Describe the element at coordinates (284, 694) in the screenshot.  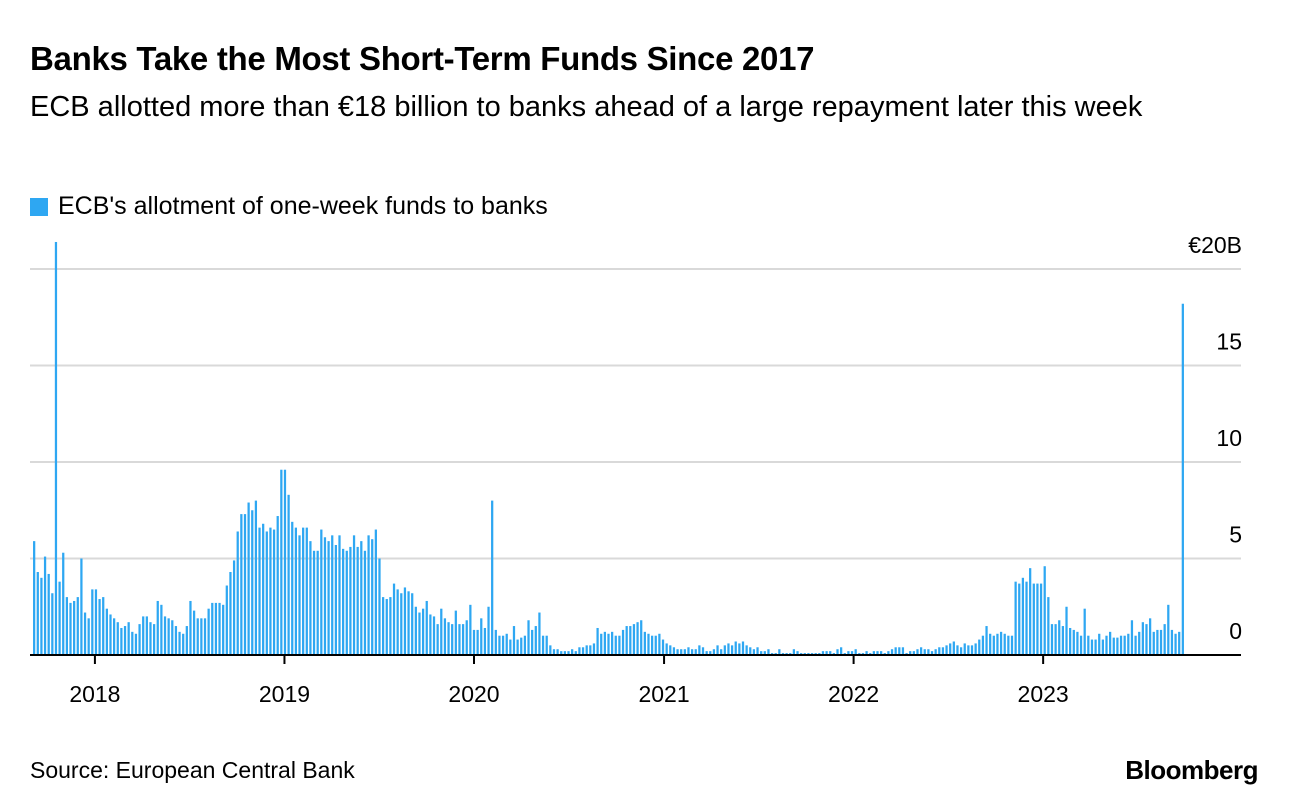
I see `x-tick-label: 2019` at that location.